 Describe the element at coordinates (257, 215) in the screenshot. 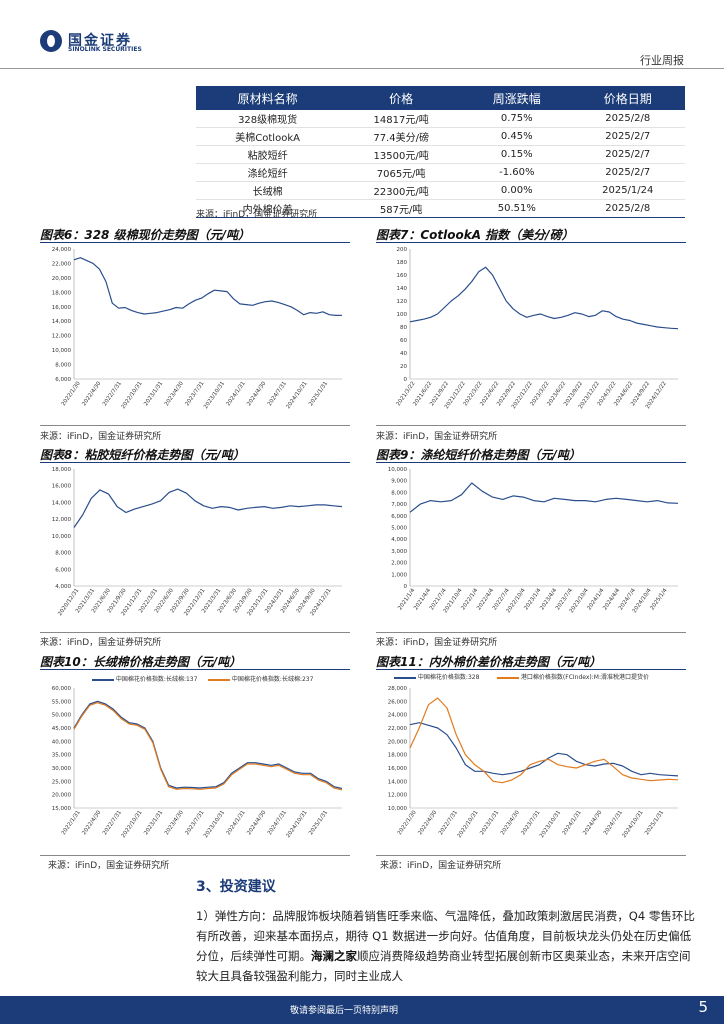

I see `table-source: 来源：iFinD，国金证券研究所` at that location.